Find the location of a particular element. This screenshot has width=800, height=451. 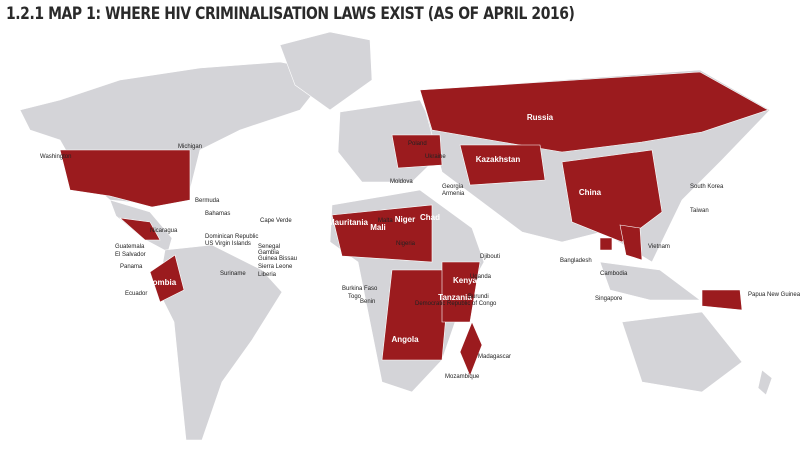

country-label: Poland is located at coordinates (417, 144).